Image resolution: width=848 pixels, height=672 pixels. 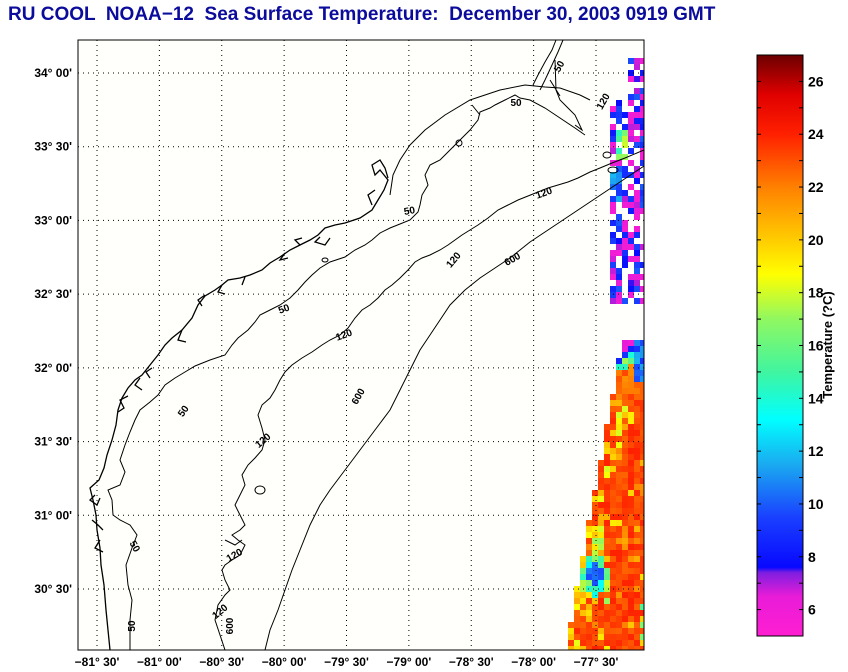 What do you see at coordinates (816, 134) in the screenshot?
I see `colorbar-tick-label: 24` at bounding box center [816, 134].